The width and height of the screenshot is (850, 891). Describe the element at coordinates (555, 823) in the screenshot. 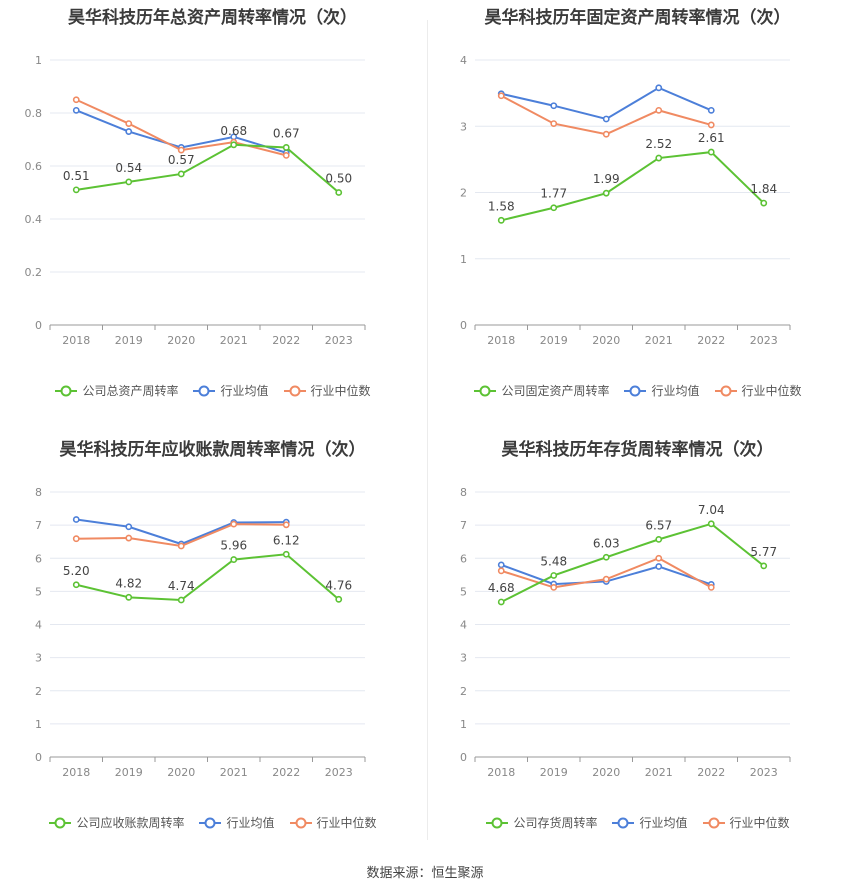

I see `legend-label: 公司存货周转率` at that location.